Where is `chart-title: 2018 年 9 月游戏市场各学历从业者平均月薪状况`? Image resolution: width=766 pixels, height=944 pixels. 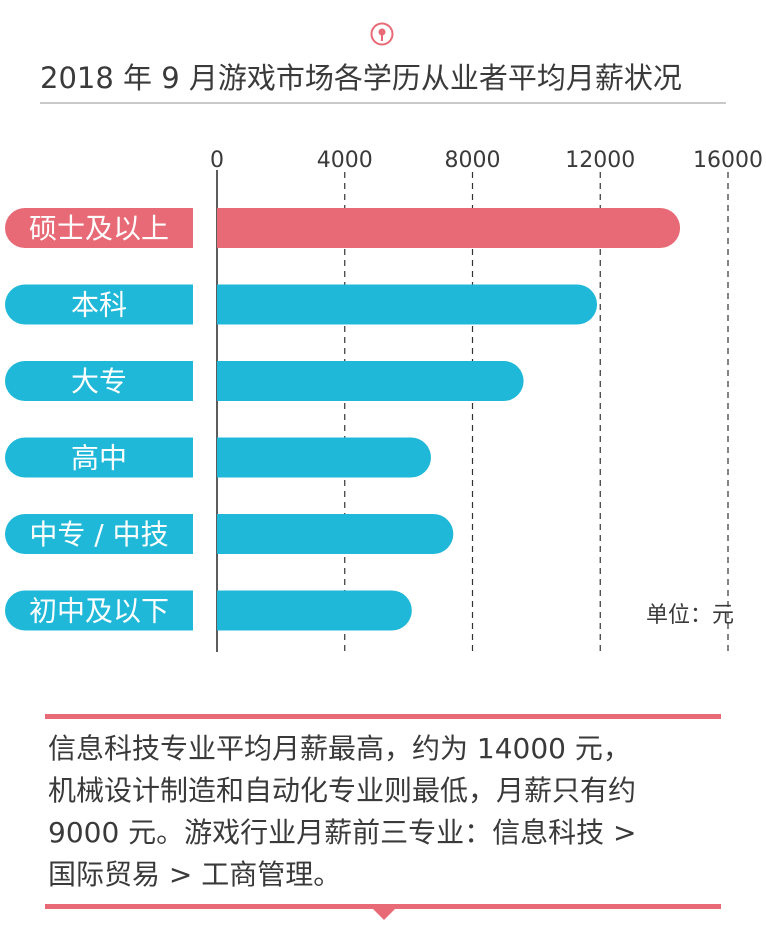
chart-title: 2018 年 9 月游戏市场各学历从业者平均月薪状况 is located at coordinates (361, 78).